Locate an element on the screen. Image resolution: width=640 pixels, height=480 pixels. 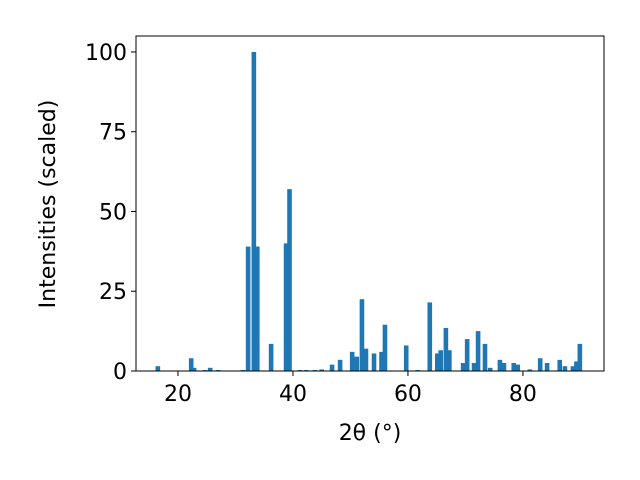
x-tick-label: 20 is located at coordinates (178, 394).